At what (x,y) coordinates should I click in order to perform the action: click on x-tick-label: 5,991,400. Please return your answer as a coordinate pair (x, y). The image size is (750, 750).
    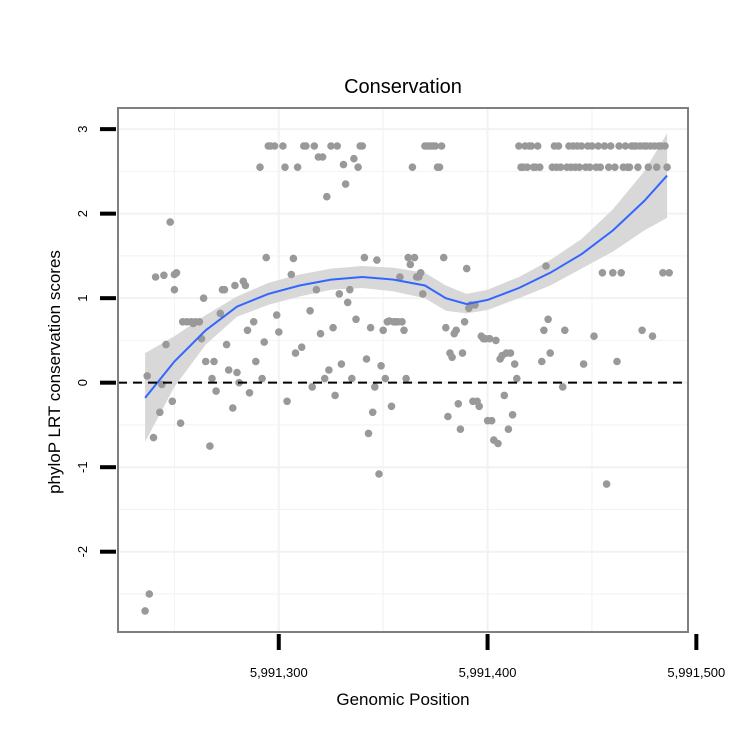
    Looking at the image, I should click on (488, 672).